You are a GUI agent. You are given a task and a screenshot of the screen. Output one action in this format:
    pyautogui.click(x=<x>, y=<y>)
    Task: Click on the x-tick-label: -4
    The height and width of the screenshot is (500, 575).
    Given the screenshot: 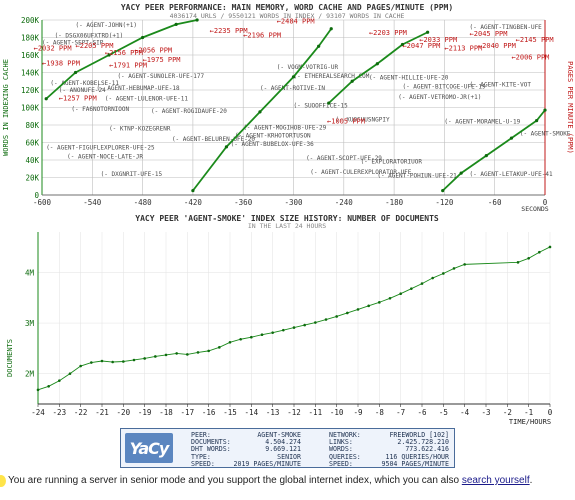 What is the action you would take?
    pyautogui.click(x=465, y=412)
    